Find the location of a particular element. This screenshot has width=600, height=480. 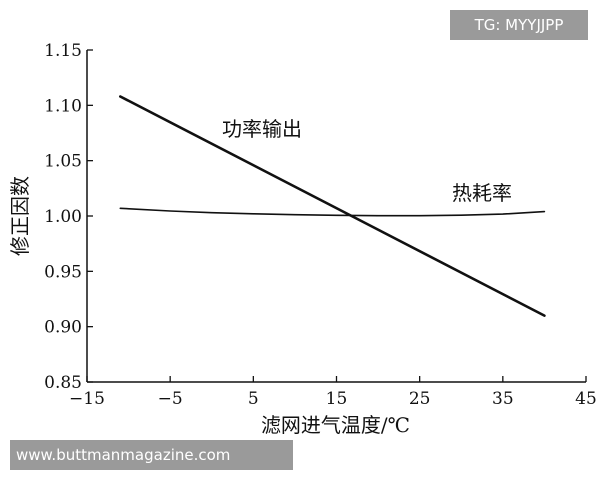

y-tick-label: 0.95 is located at coordinates (63, 272).